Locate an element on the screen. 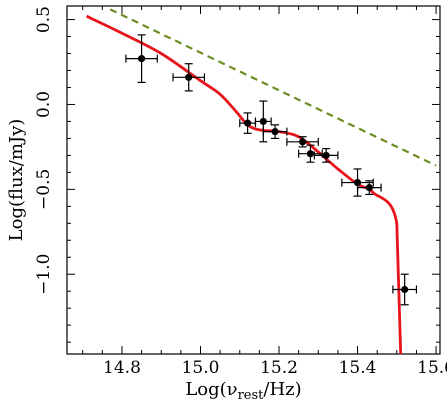 Image resolution: width=447 pixels, height=403 pixels. x-axis-title-main: Log(ν is located at coordinates (211, 389).